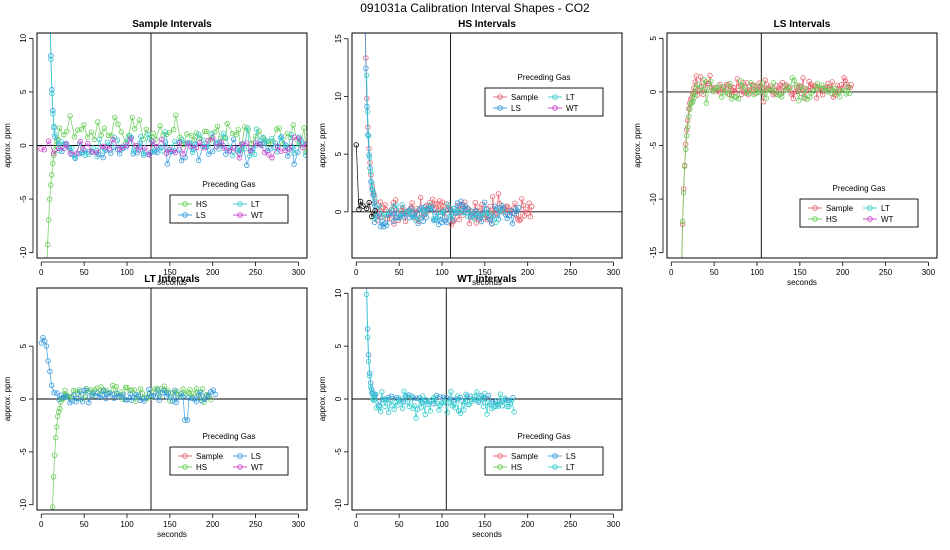 Image resolution: width=950 pixels, height=550 pixels. What do you see at coordinates (487, 282) in the screenshot?
I see `x-axis-label: seconds` at bounding box center [487, 282].